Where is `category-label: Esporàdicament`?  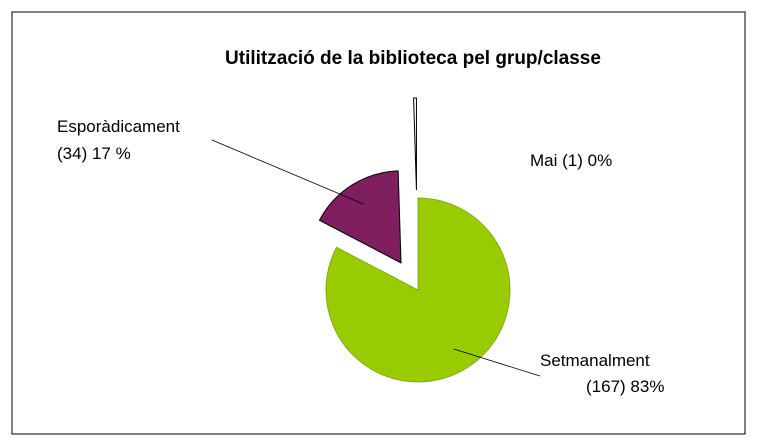 category-label: Esporàdicament is located at coordinates (118, 126).